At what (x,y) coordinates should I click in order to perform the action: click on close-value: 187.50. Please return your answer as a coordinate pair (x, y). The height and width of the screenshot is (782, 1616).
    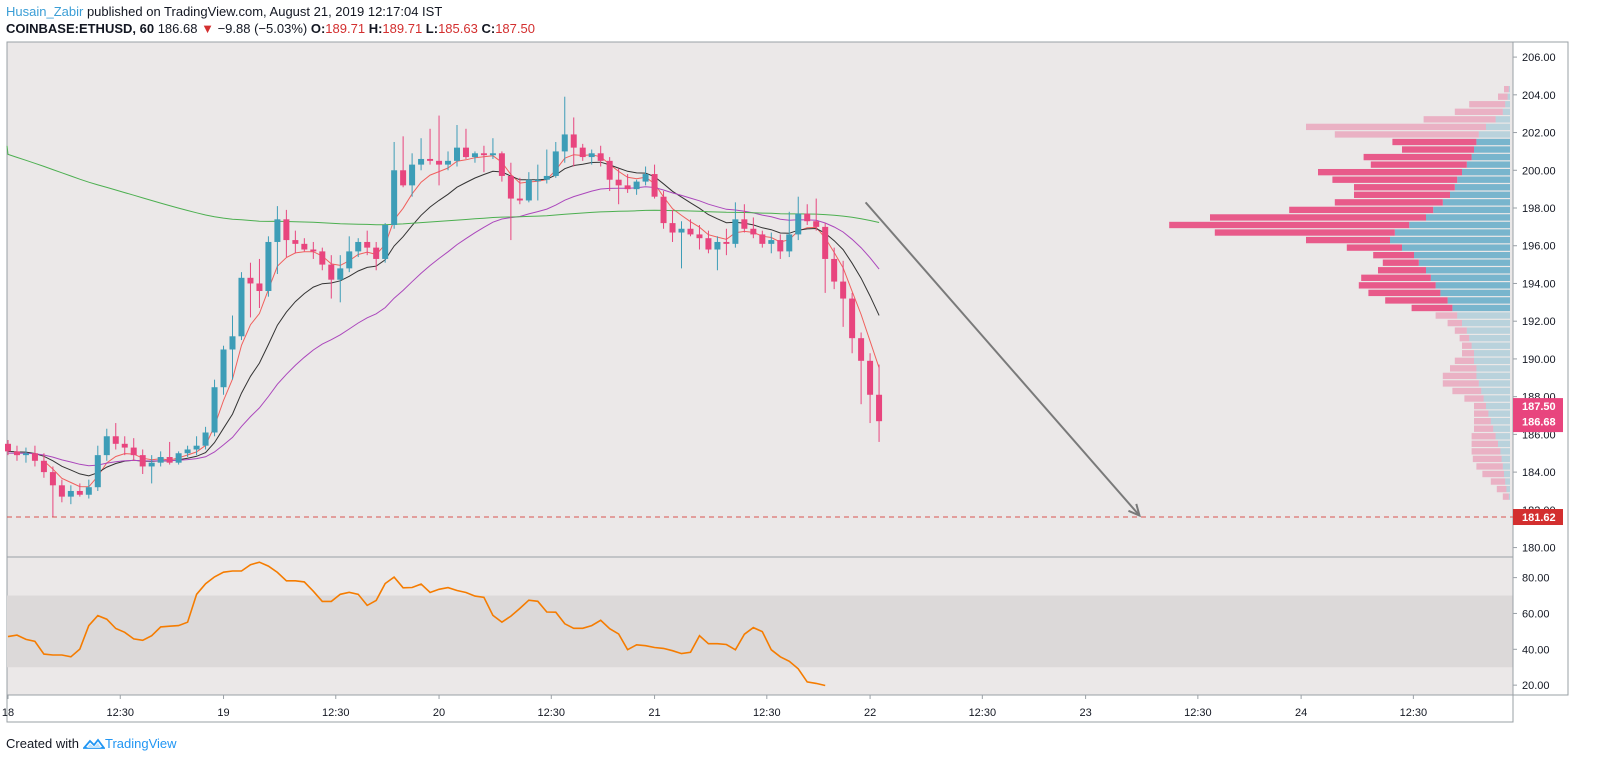
    Looking at the image, I should click on (515, 28).